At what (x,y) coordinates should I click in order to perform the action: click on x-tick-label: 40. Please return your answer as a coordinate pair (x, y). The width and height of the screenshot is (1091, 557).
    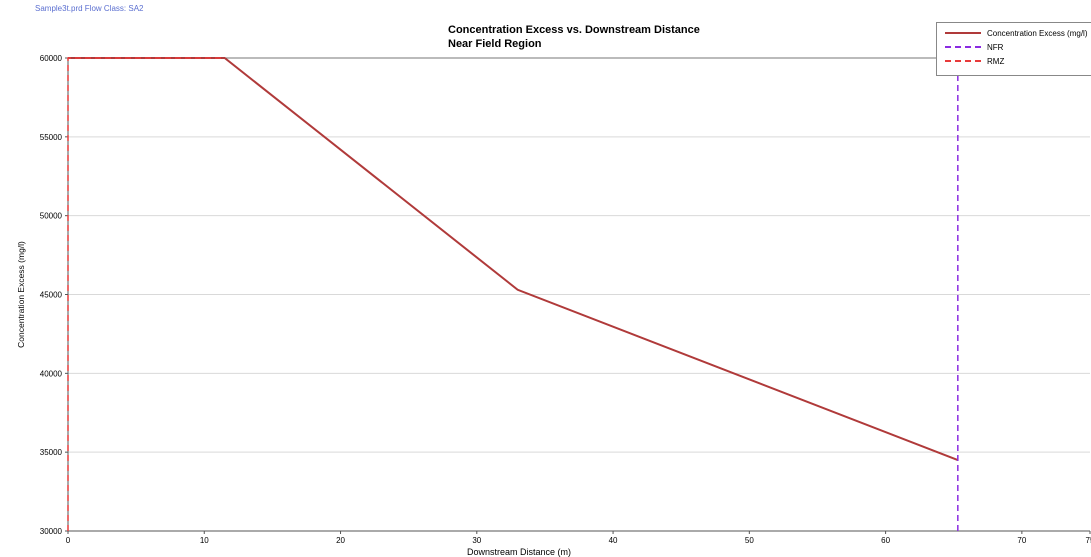
    Looking at the image, I should click on (613, 540).